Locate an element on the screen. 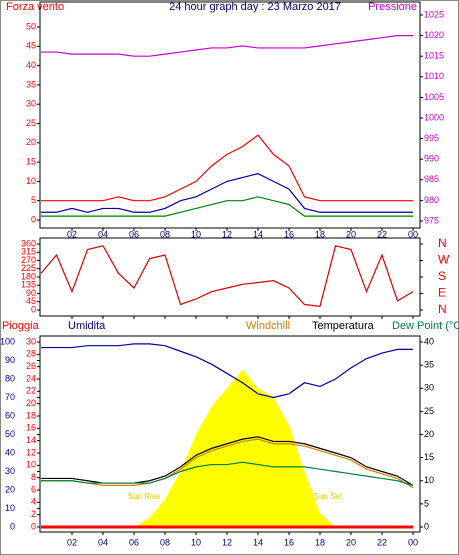 This screenshot has height=555, width=459. y-tick-label: 16 is located at coordinates (31, 428).